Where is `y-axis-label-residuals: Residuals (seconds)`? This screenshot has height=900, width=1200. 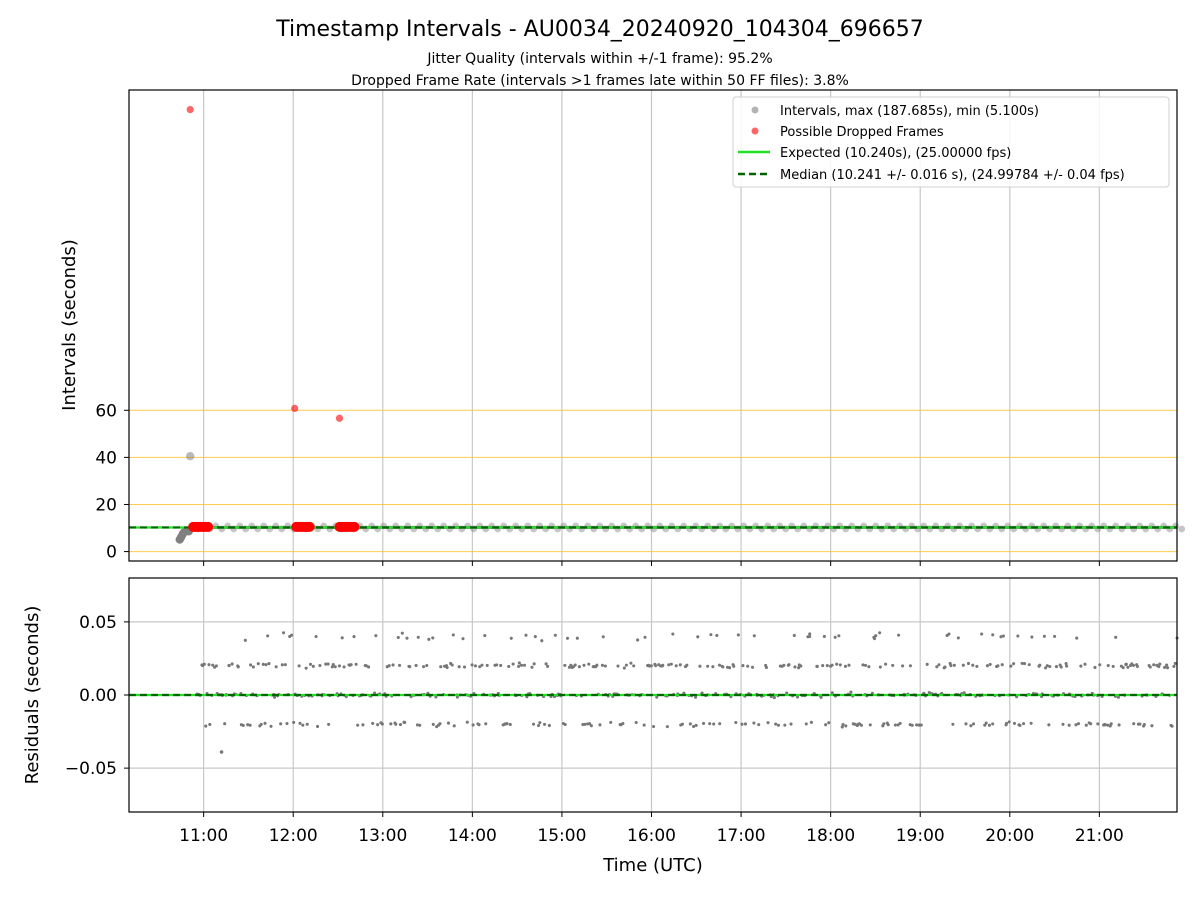 y-axis-label-residuals: Residuals (seconds) is located at coordinates (32, 695).